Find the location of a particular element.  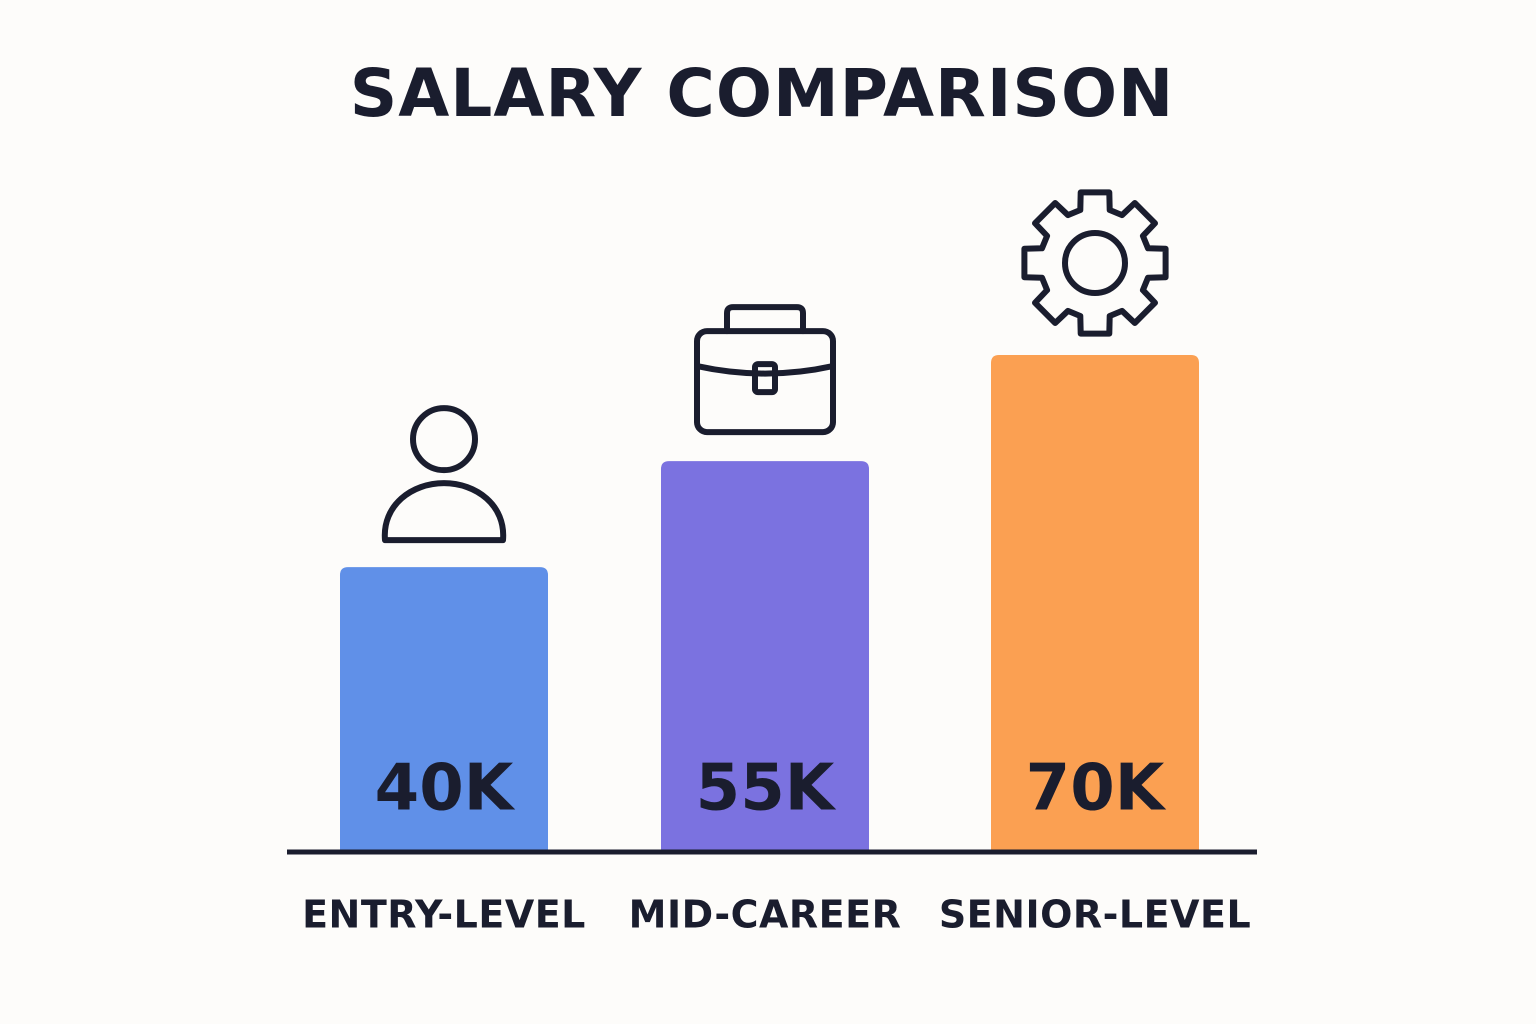

value-label: 70K is located at coordinates (1096, 789).